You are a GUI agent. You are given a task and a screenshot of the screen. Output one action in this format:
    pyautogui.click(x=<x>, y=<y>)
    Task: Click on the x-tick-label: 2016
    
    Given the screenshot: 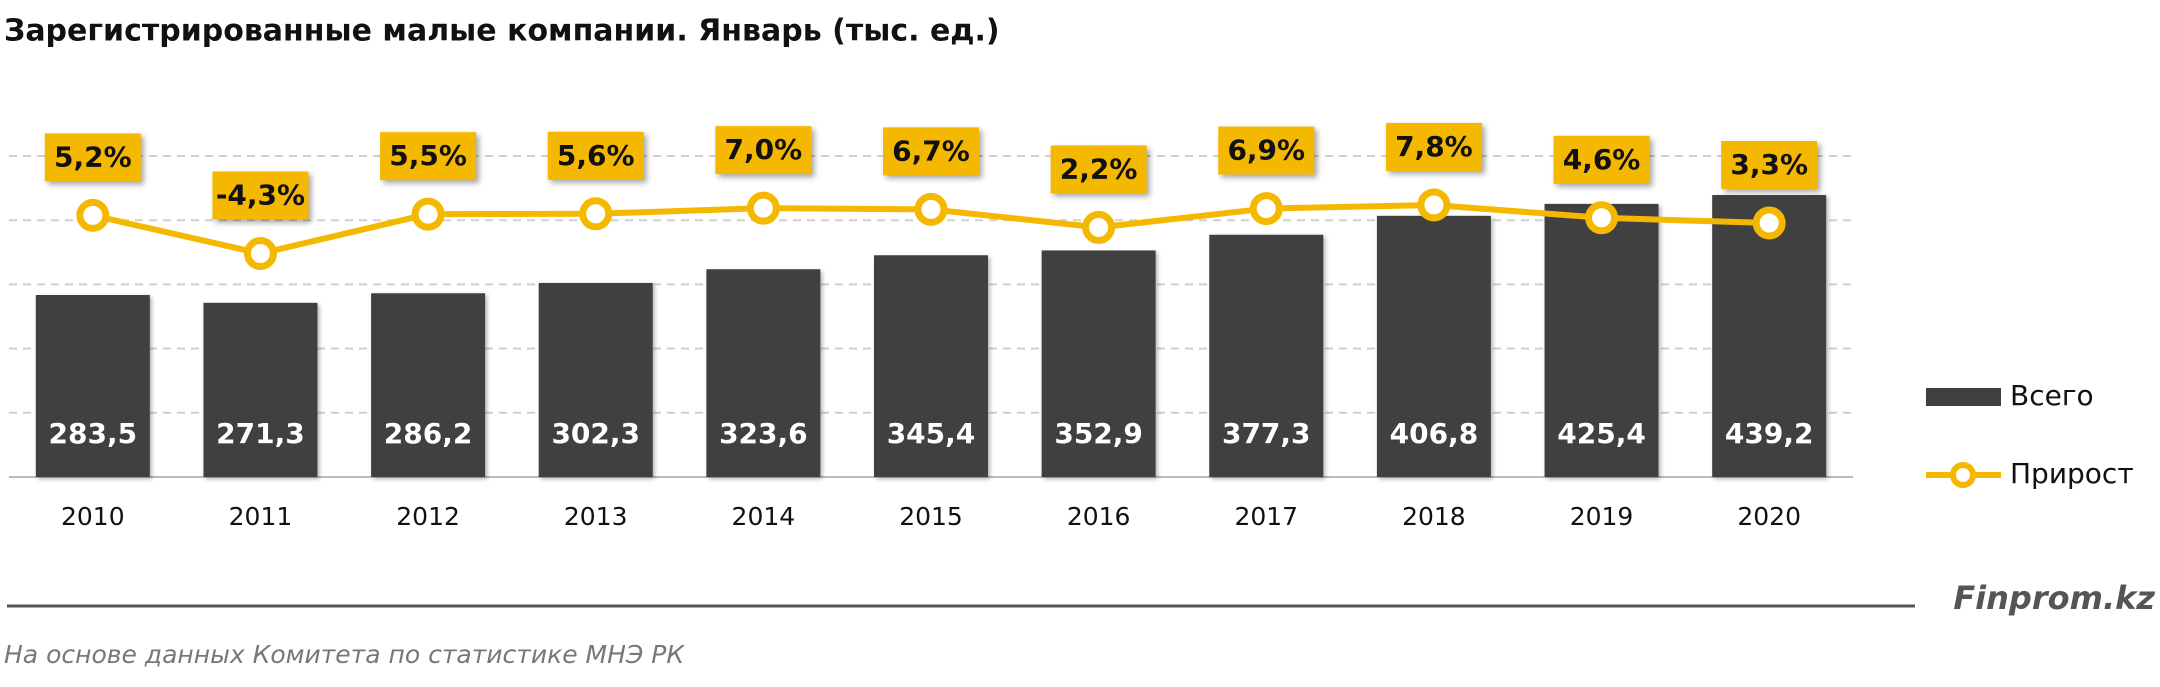 What is the action you would take?
    pyautogui.click(x=1099, y=516)
    